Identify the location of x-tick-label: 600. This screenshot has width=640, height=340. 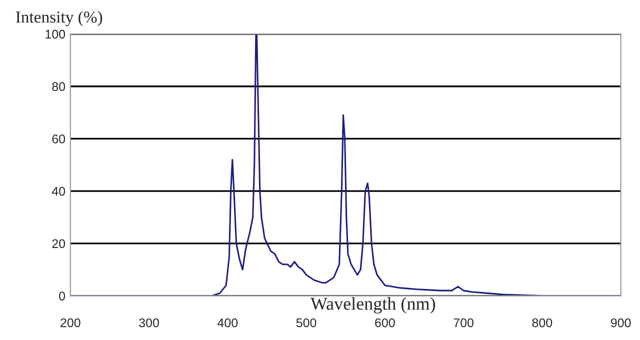
(385, 323).